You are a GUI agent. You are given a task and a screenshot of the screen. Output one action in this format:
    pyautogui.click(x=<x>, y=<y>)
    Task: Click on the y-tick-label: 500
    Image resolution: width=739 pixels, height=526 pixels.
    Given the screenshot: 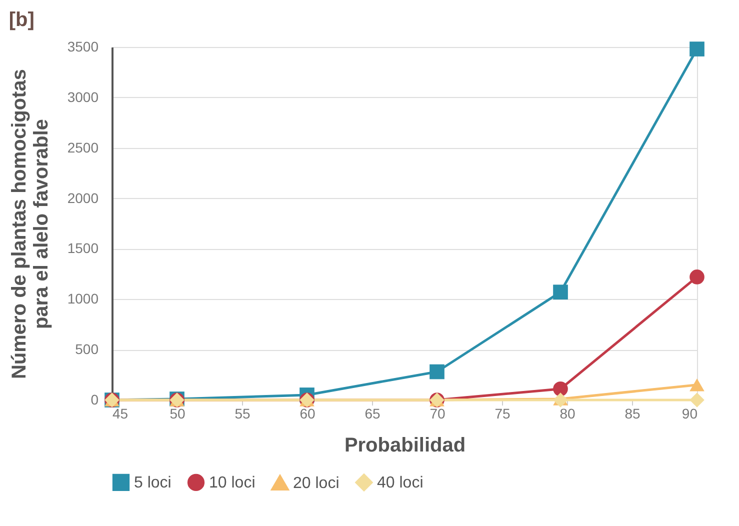 What is the action you would take?
    pyautogui.click(x=87, y=349)
    